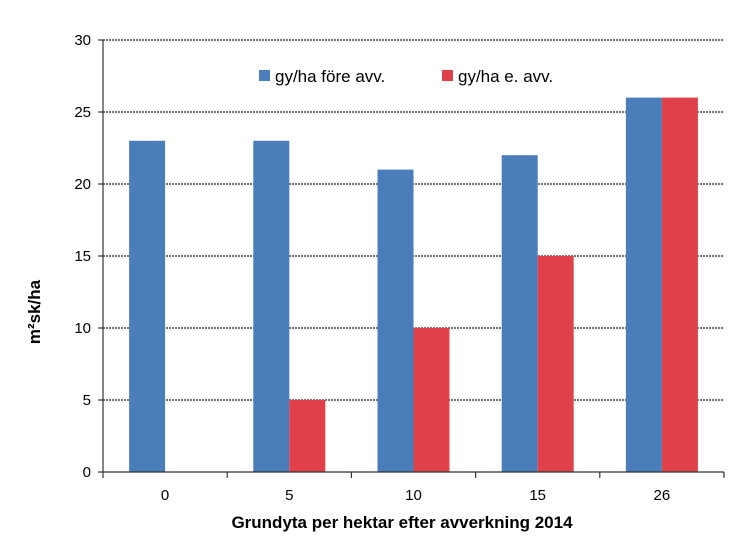 The image size is (751, 556). I want to click on y-tick-label-30: 30, so click(82, 40).